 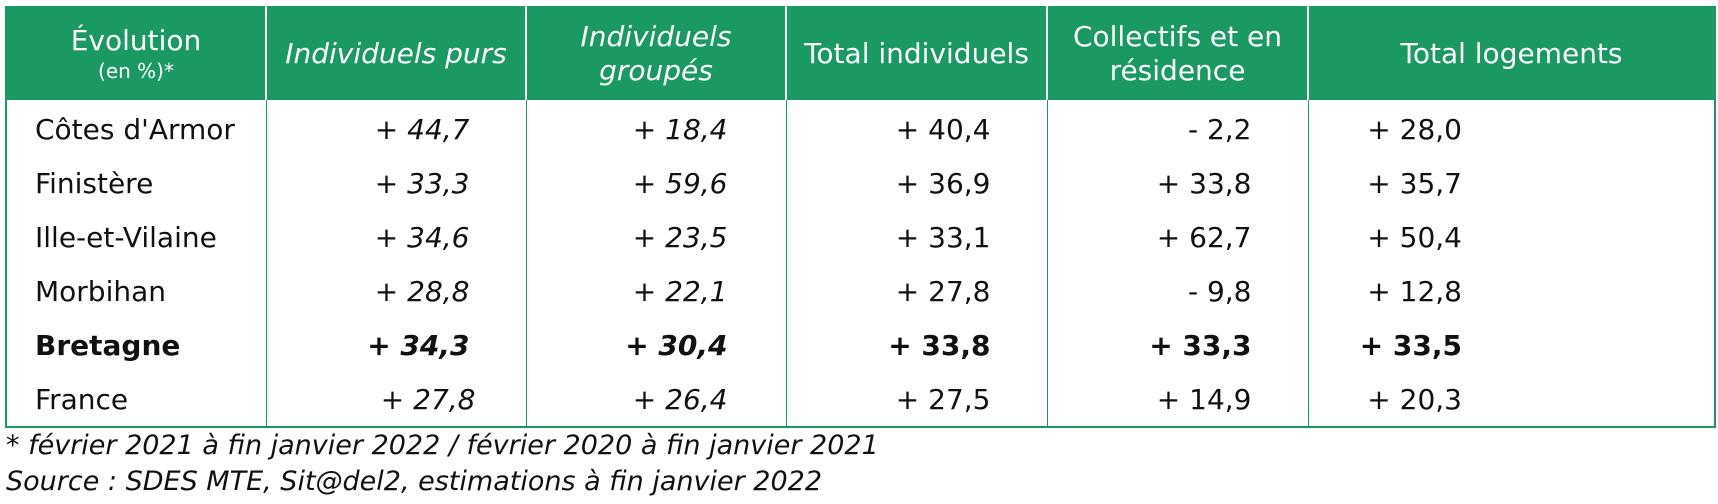 I want to click on header-evolution-title: Évolution, so click(x=136, y=40).